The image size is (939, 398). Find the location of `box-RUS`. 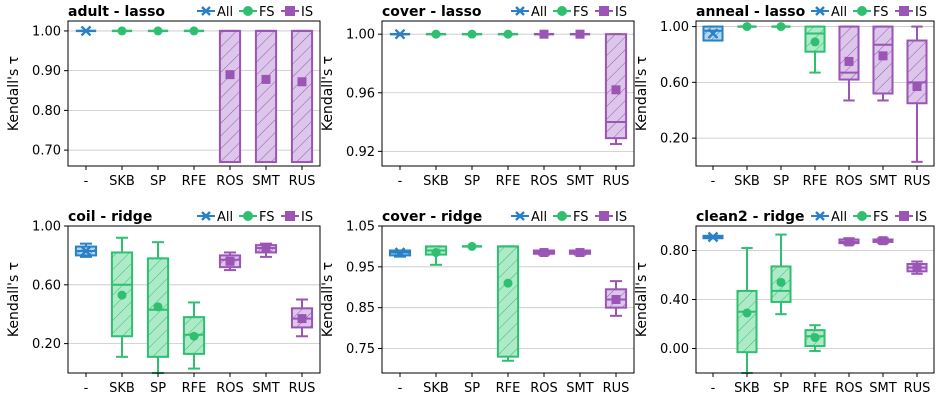

box-RUS is located at coordinates (616, 298).